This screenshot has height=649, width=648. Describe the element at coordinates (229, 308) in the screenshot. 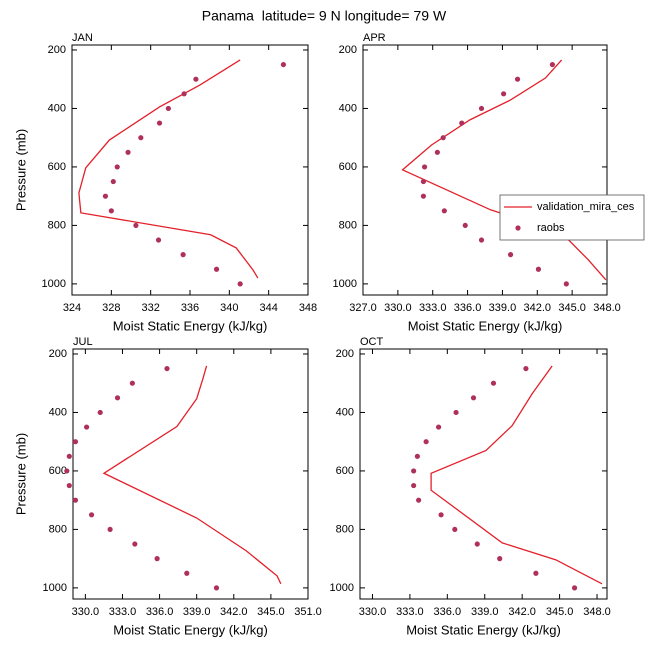

I see `x-tick-label: 340` at that location.